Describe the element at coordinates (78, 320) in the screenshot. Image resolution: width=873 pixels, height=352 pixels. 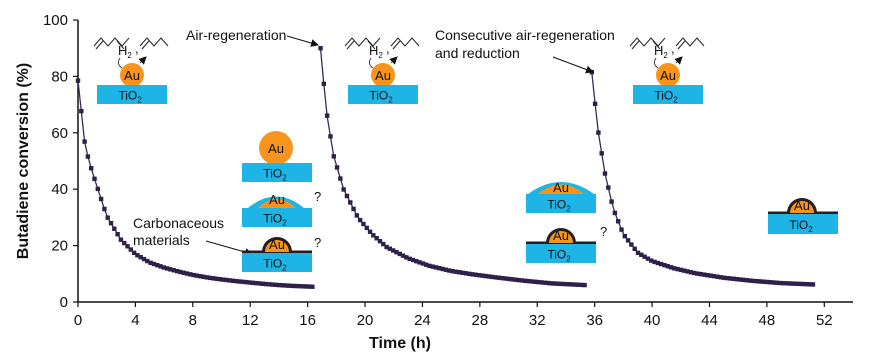
I see `x-tick-label: 0` at that location.